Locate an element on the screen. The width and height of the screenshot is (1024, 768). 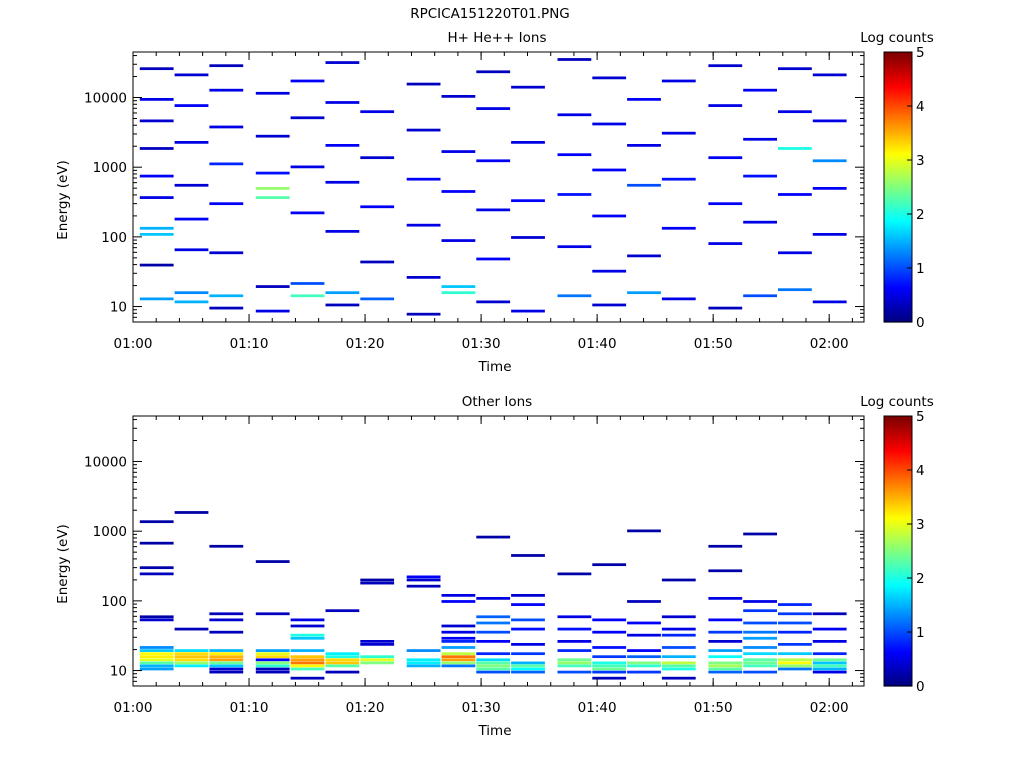
x-tick-label: 01:00 is located at coordinates (133, 708).